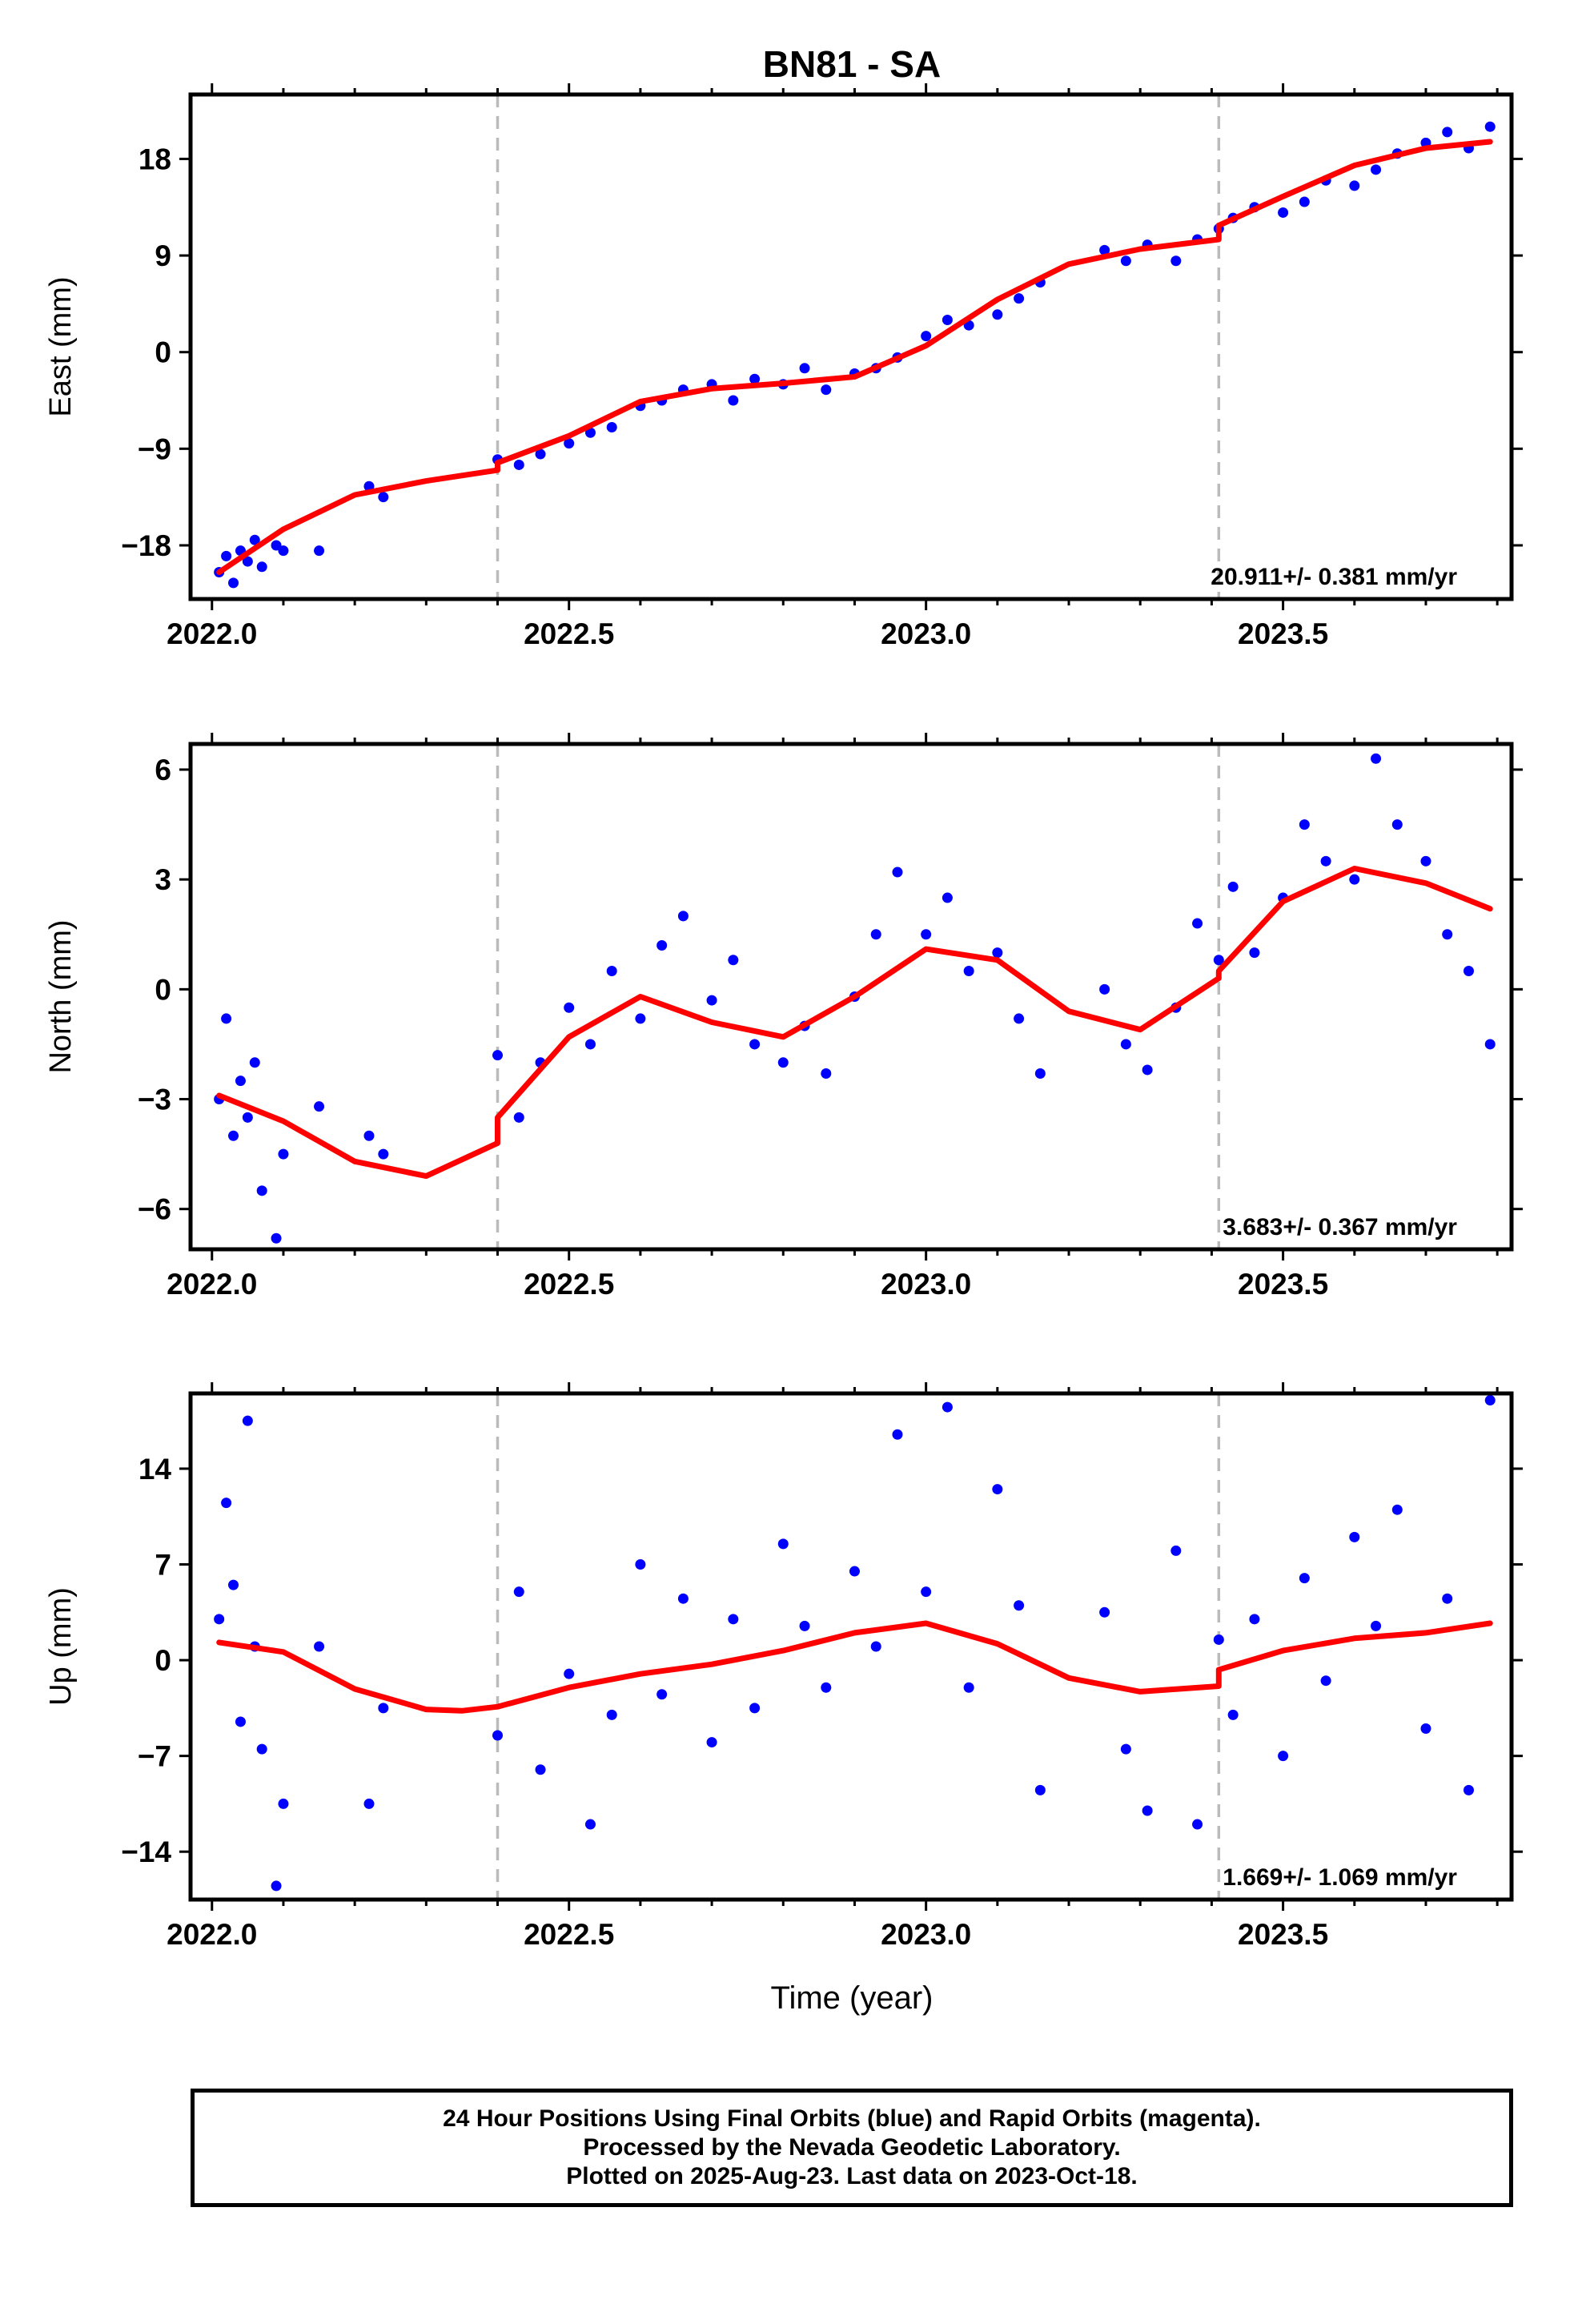 Image resolution: width=1582 pixels, height=2324 pixels. What do you see at coordinates (926, 1934) in the screenshot?
I see `x-tick-label: 2023.0` at bounding box center [926, 1934].